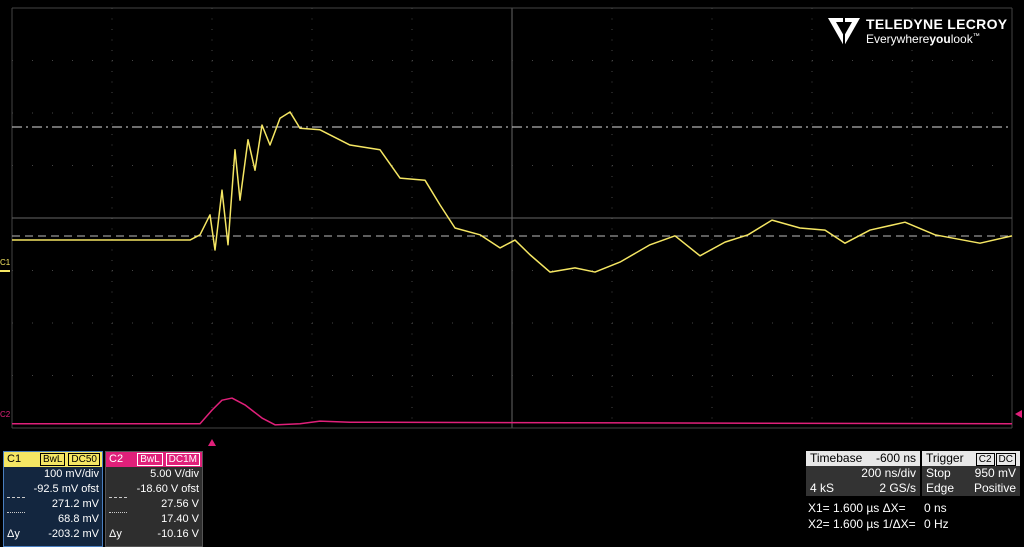  I want to click on c1-cursor1: 271.2 mV, so click(75, 504).